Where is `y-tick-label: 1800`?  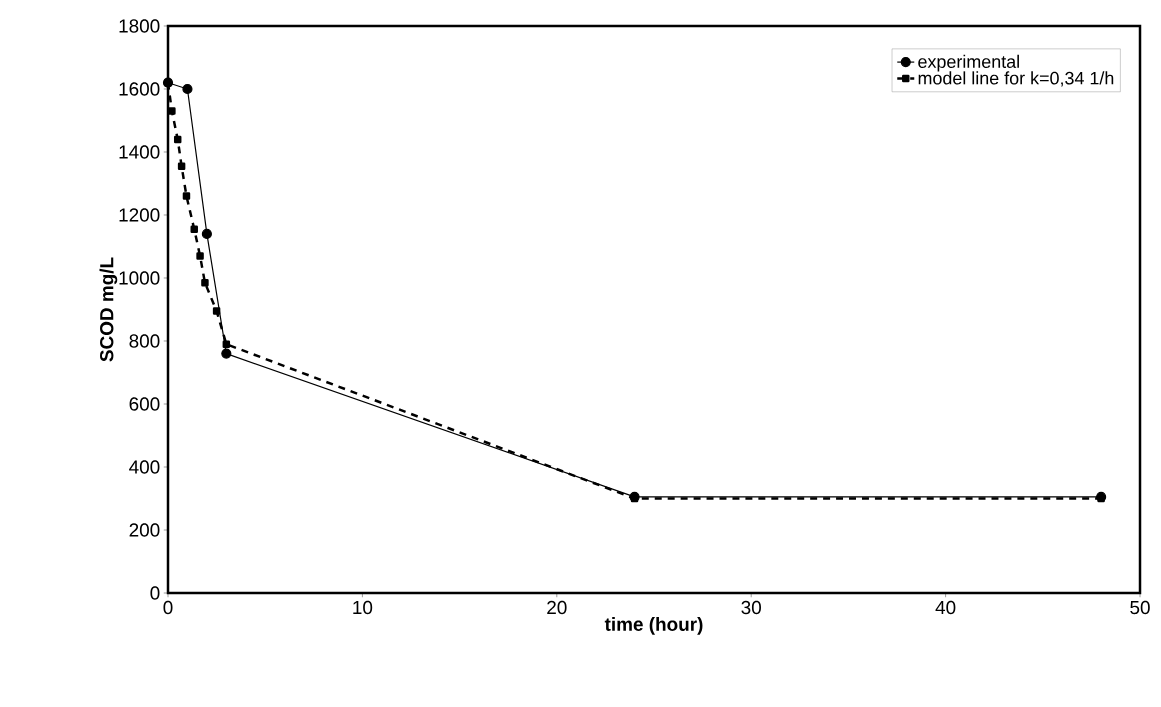 y-tick-label: 1800 is located at coordinates (139, 26).